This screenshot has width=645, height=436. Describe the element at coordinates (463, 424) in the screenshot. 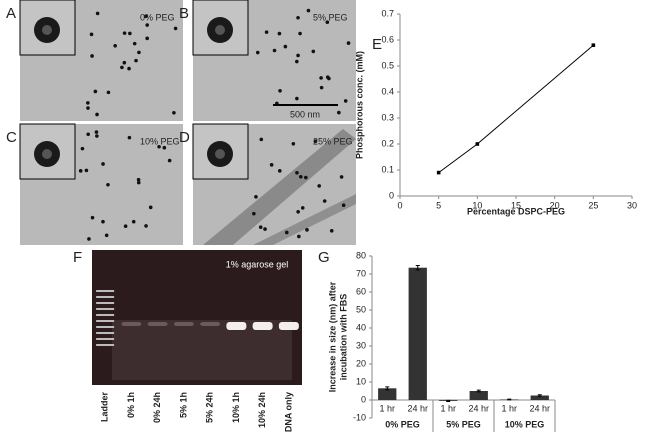

I see `group-label: 5% PEG` at that location.